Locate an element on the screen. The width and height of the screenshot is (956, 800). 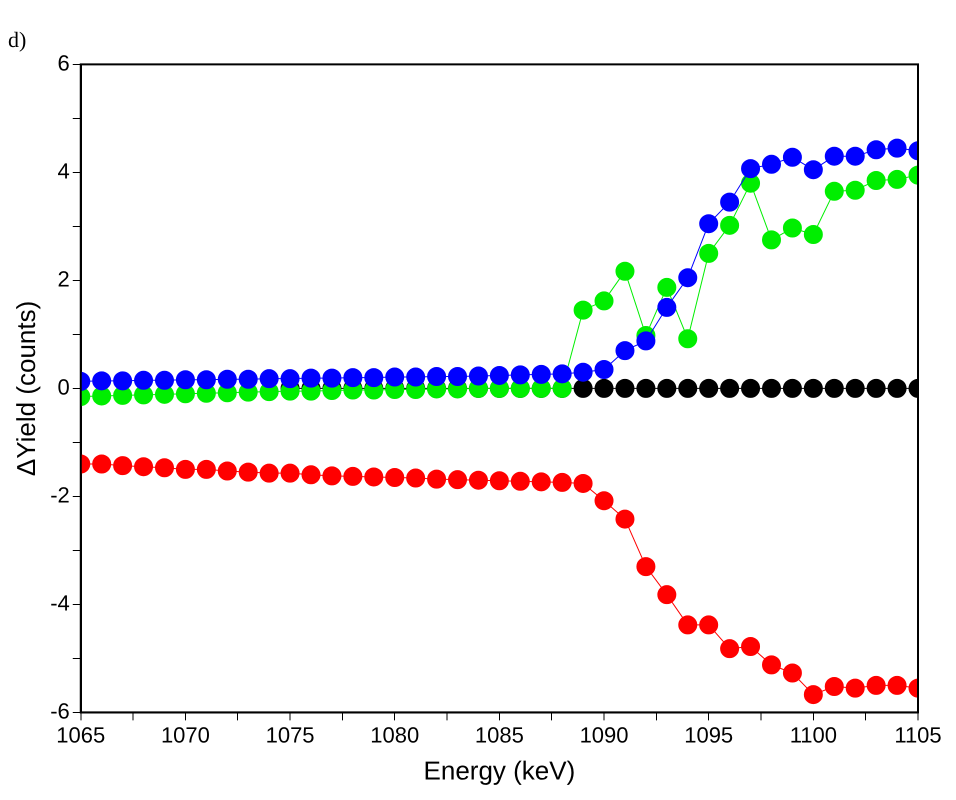
x-tick-label: 1070 is located at coordinates (185, 735).